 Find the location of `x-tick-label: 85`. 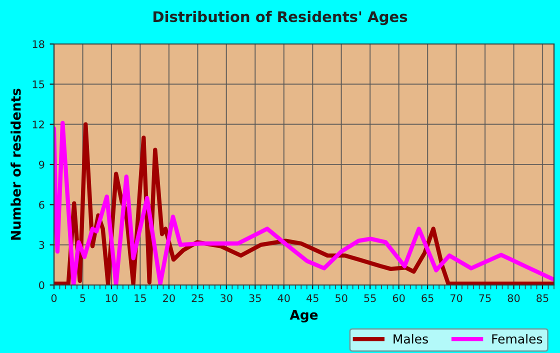

x-tick-label: 85 is located at coordinates (542, 298).